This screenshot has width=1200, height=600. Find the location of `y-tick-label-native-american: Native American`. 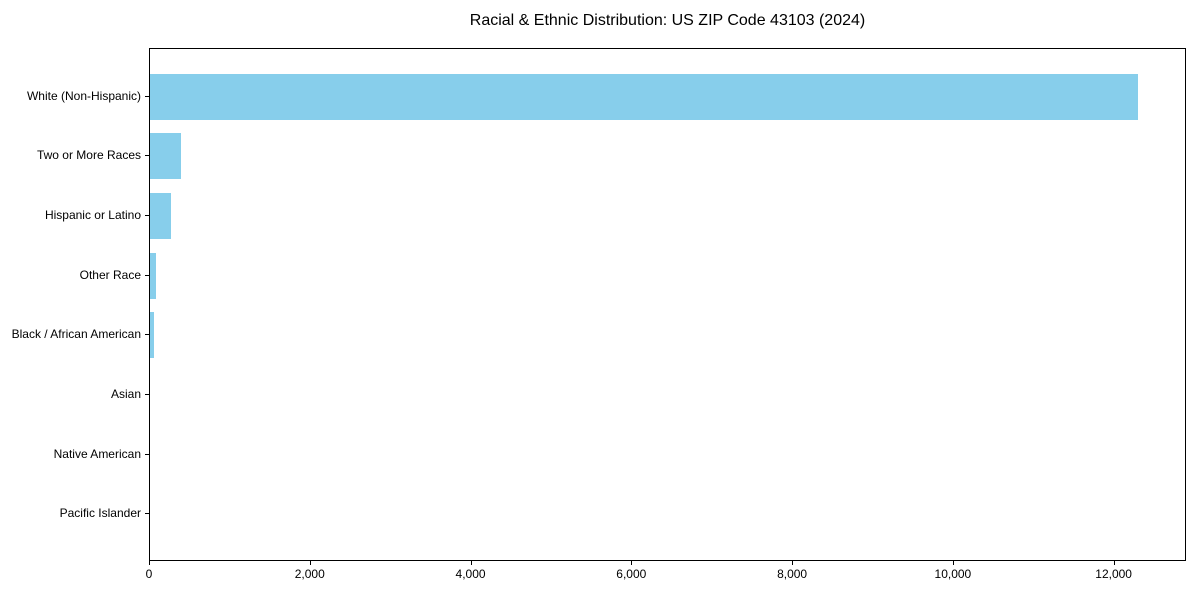

y-tick-label-native-american: Native American is located at coordinates (97, 453).